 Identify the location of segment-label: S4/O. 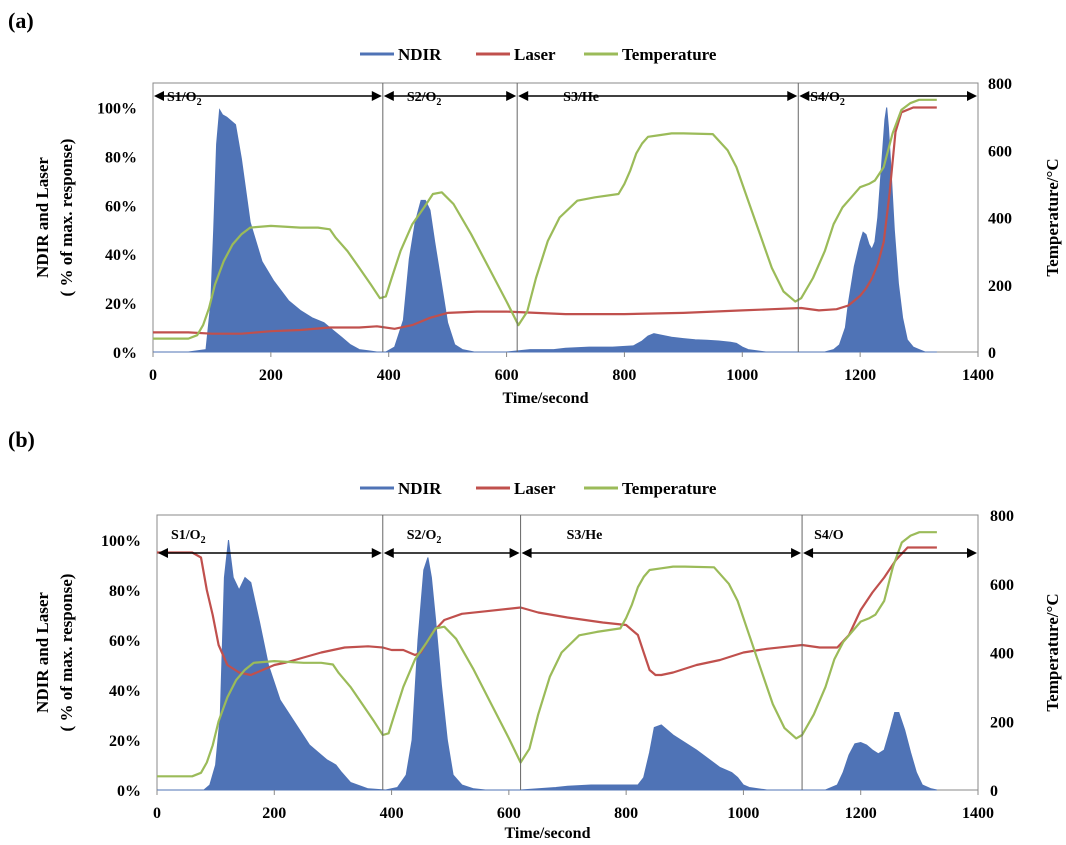
(829, 535).